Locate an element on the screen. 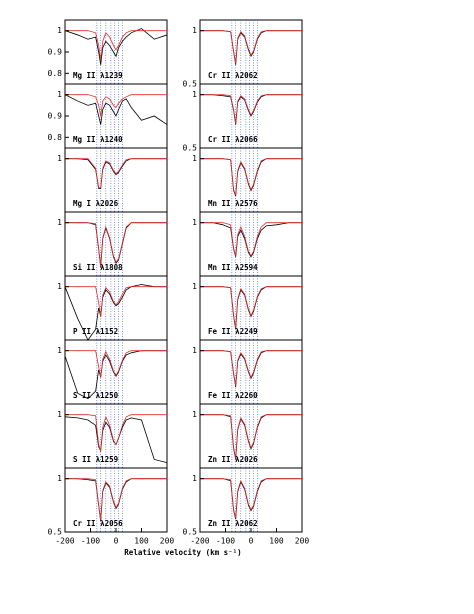 This screenshot has height=614, width=474. panel-label: P II λ1152 is located at coordinates (95, 331).